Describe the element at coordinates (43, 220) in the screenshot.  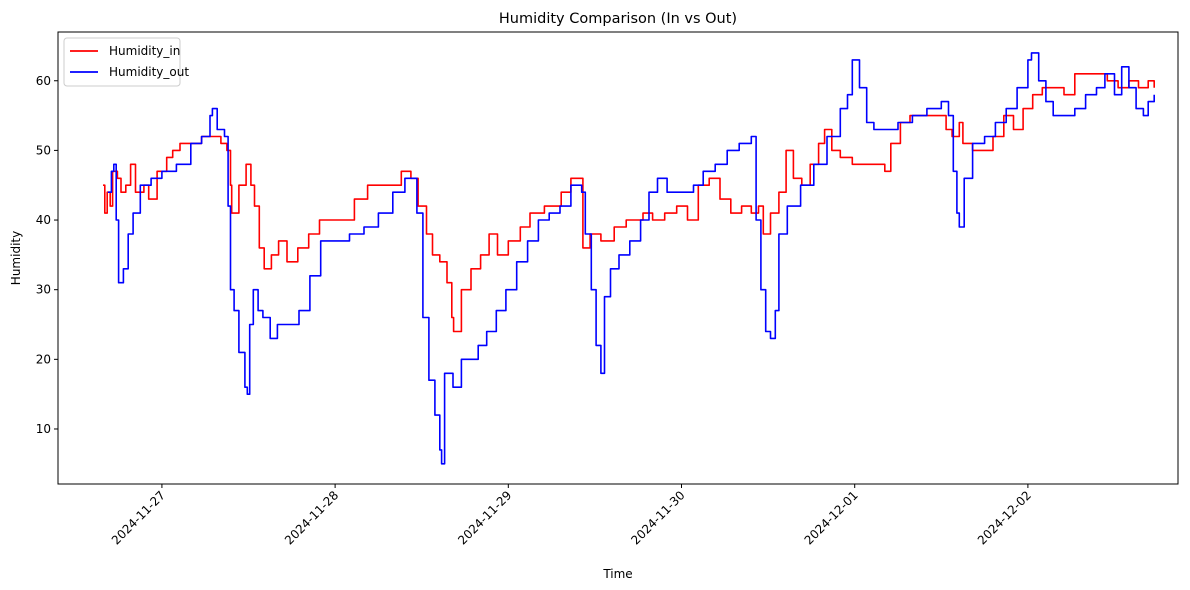
I see `y-tick-label: 40` at that location.